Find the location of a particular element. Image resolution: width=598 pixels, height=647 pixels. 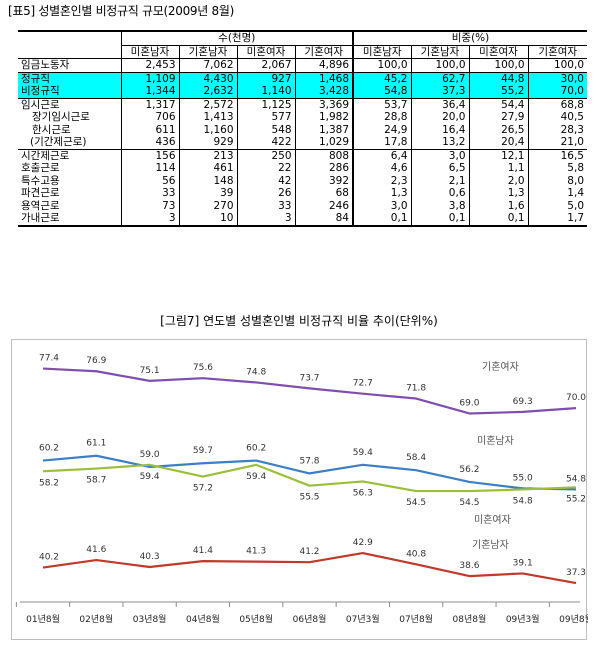

table-cell: 26 is located at coordinates (266, 193).